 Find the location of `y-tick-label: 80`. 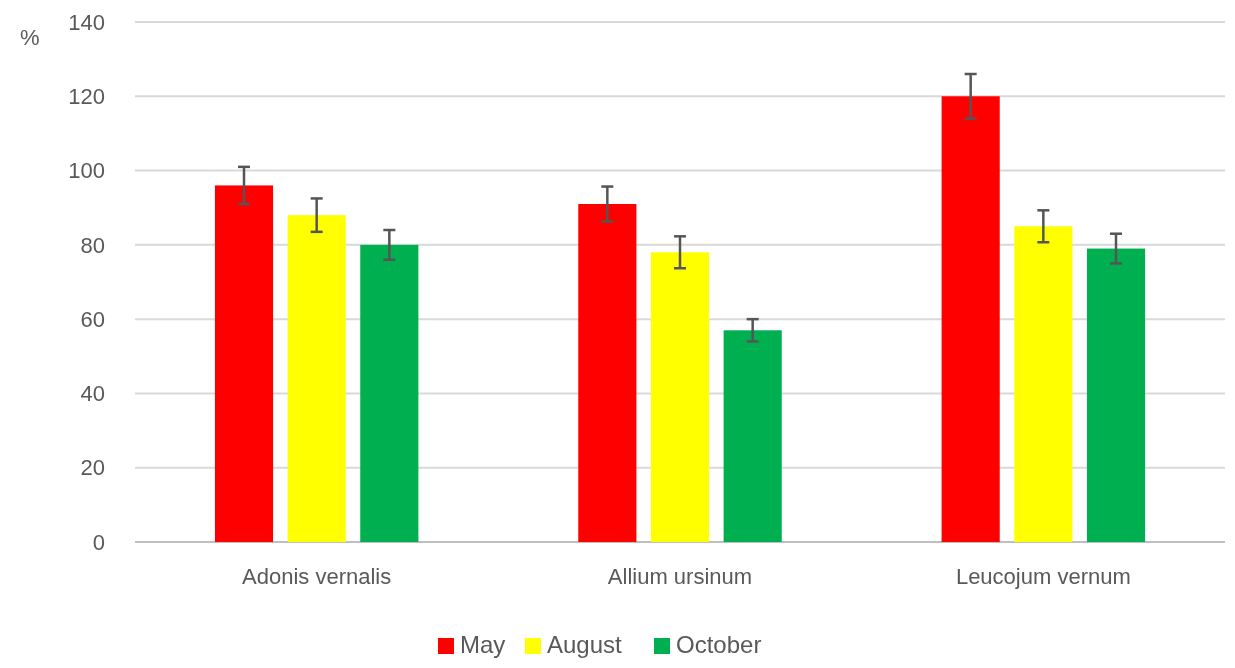

y-tick-label: 80 is located at coordinates (92, 245).